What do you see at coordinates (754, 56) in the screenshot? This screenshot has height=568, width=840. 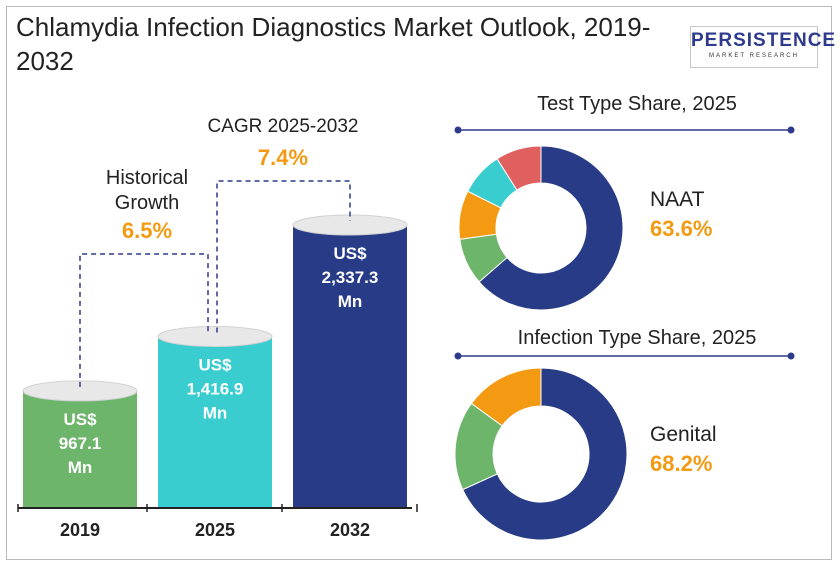 I see `logo-tagline: MARKET RESEARCH` at bounding box center [754, 56].